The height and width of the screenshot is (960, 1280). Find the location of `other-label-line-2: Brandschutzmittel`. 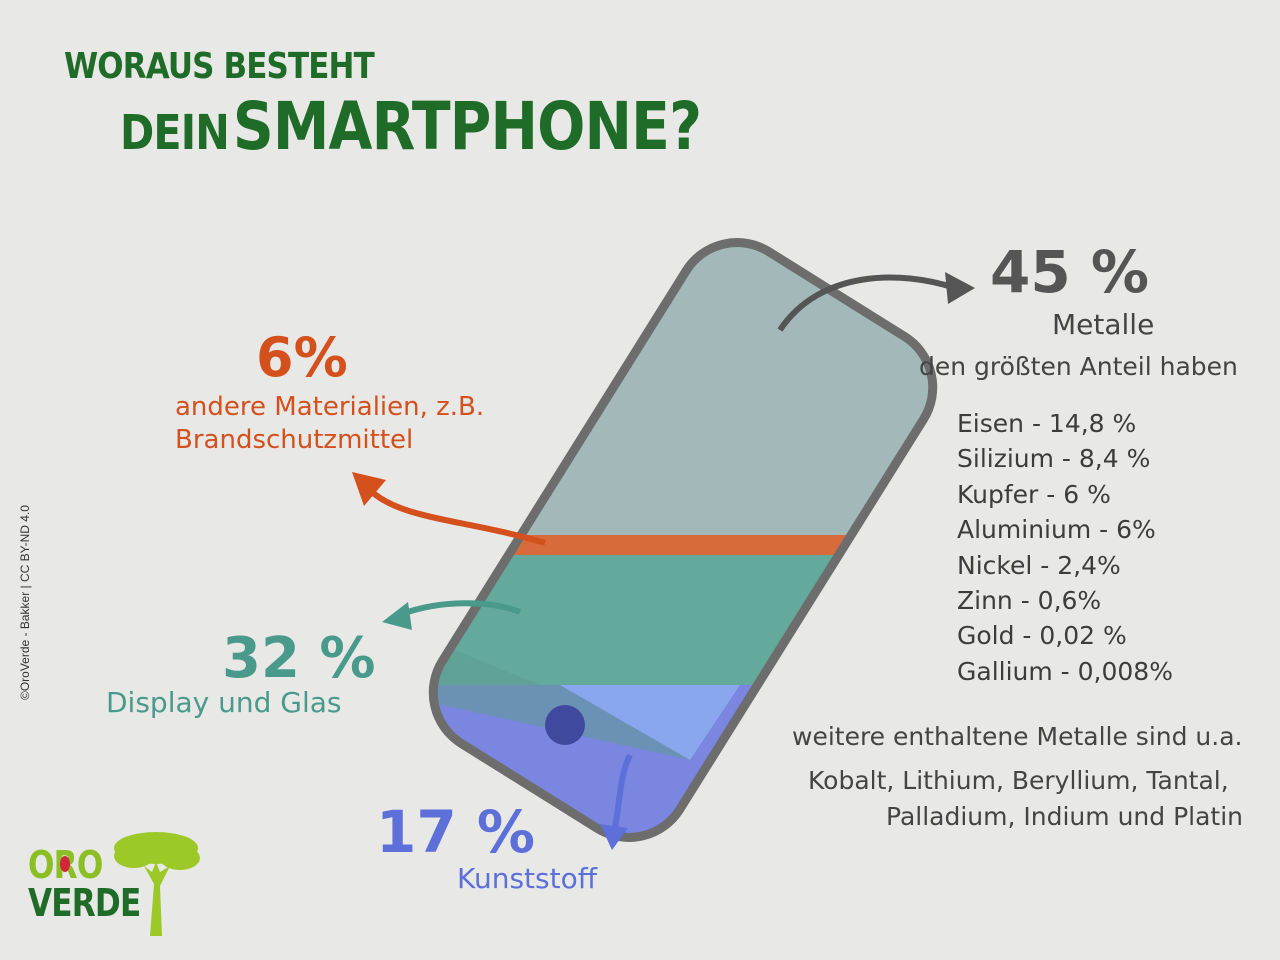

other-label-line-2: Brandschutzmittel is located at coordinates (294, 440).